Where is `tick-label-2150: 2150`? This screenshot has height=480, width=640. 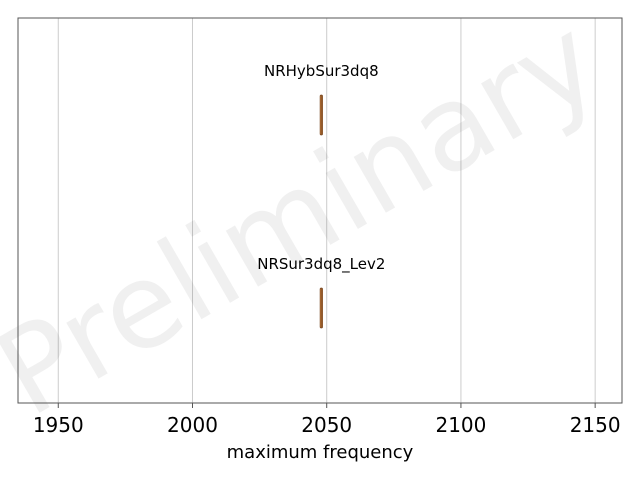 tick-label-2150: 2150 is located at coordinates (595, 425).